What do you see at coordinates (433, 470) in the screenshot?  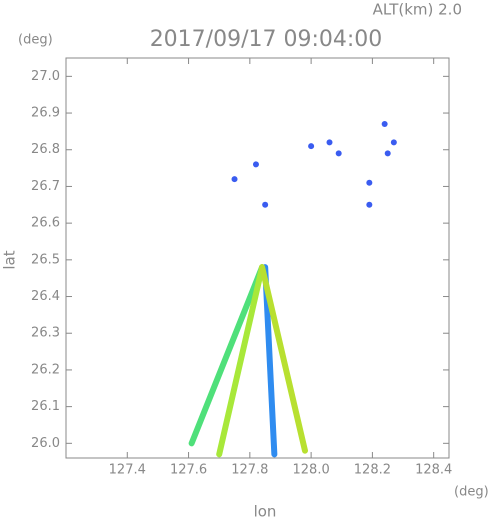 I see `x-tick-label: 128.4` at bounding box center [433, 470].